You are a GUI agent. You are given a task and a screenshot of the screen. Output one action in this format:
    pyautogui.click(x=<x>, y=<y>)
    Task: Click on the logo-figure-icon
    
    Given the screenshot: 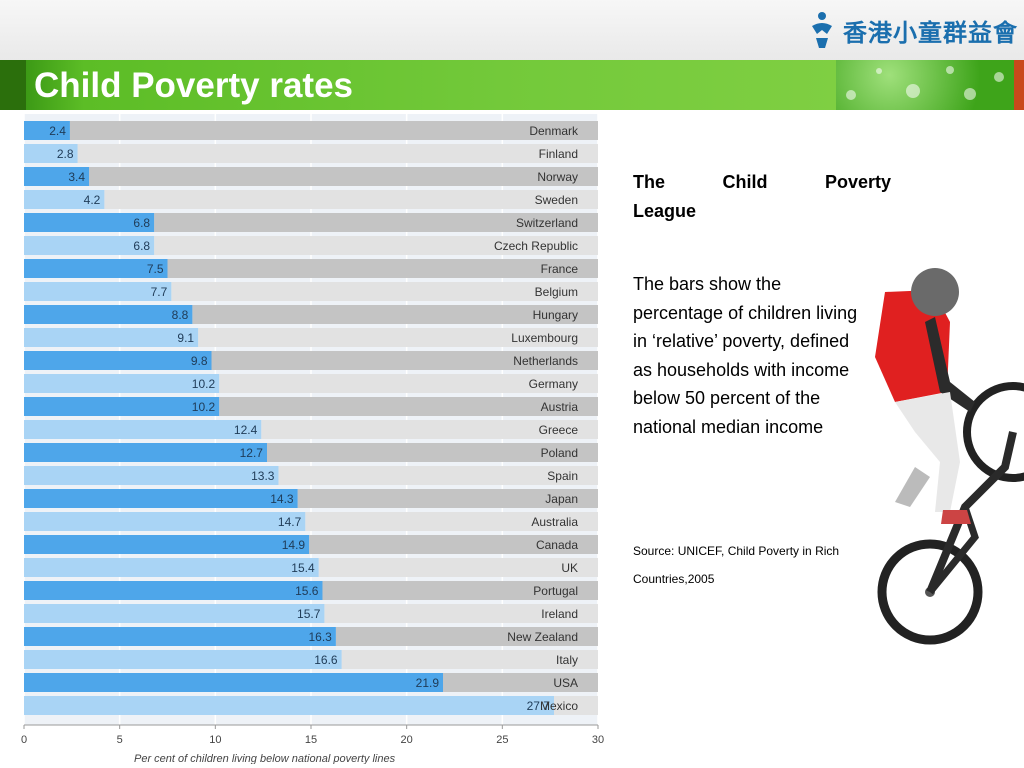 What is the action you would take?
    pyautogui.click(x=822, y=30)
    